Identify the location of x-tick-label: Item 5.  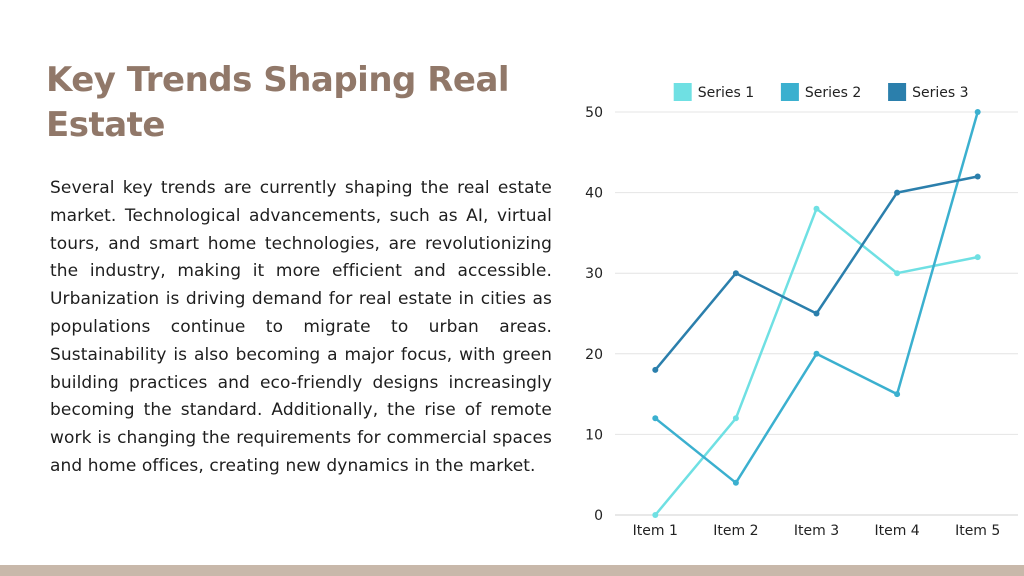
(977, 531).